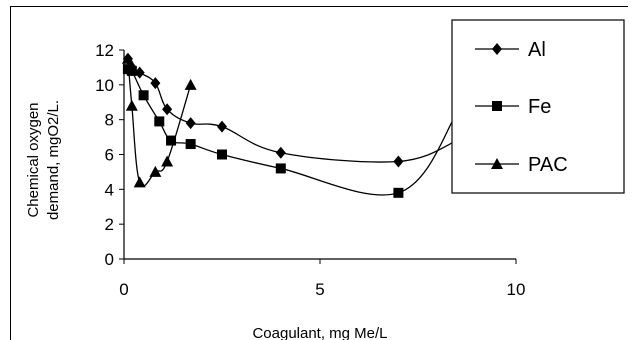 The height and width of the screenshot is (340, 632). I want to click on legend-item-al: Al, so click(510, 50).